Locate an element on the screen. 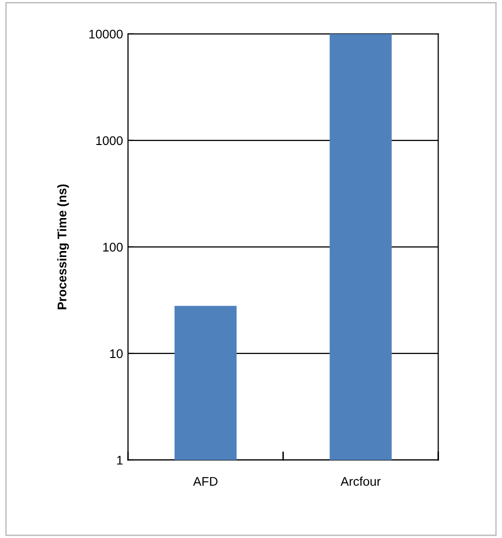 This screenshot has width=502, height=538. y-tick-label: 100 is located at coordinates (113, 247).